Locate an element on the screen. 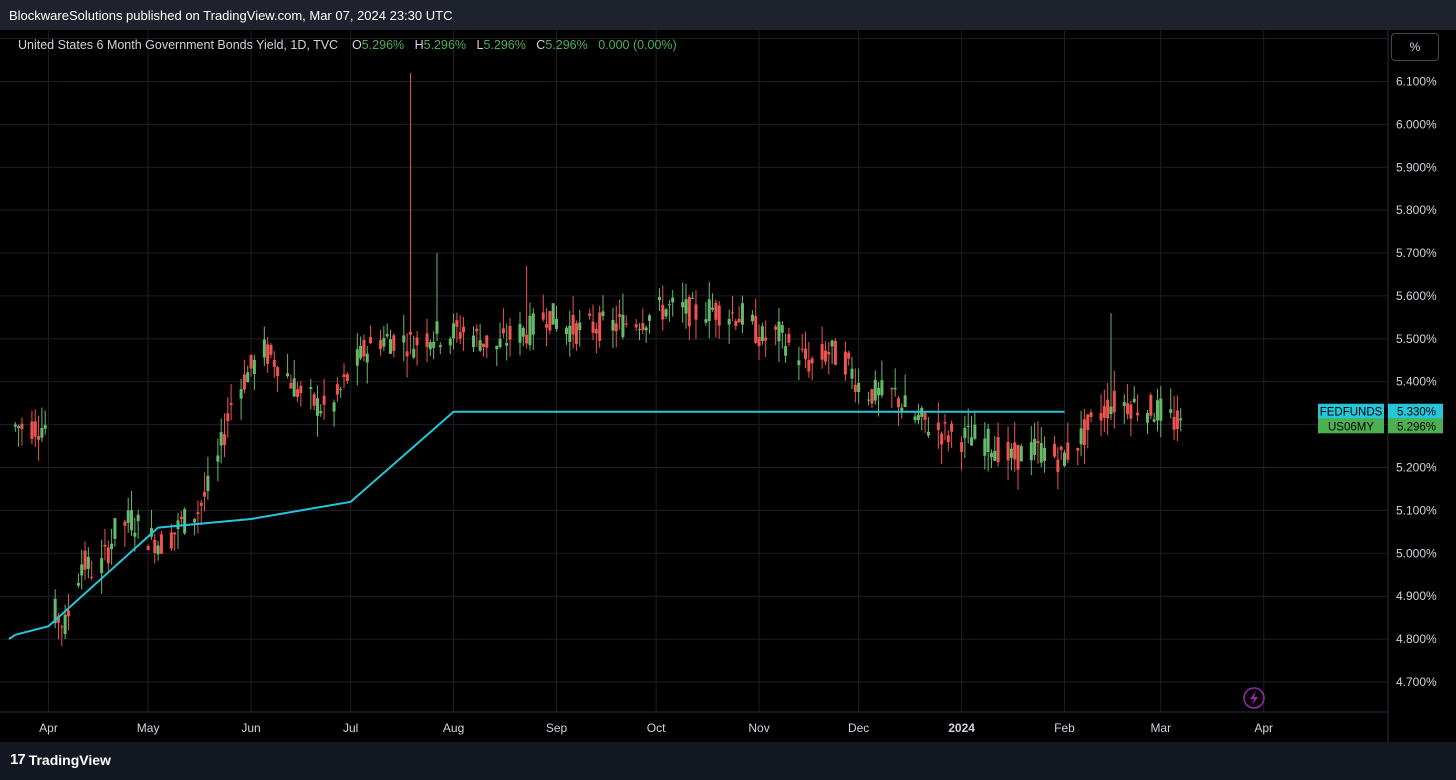 Image resolution: width=1456 pixels, height=780 pixels. time-tick-label: 2024 is located at coordinates (961, 728).